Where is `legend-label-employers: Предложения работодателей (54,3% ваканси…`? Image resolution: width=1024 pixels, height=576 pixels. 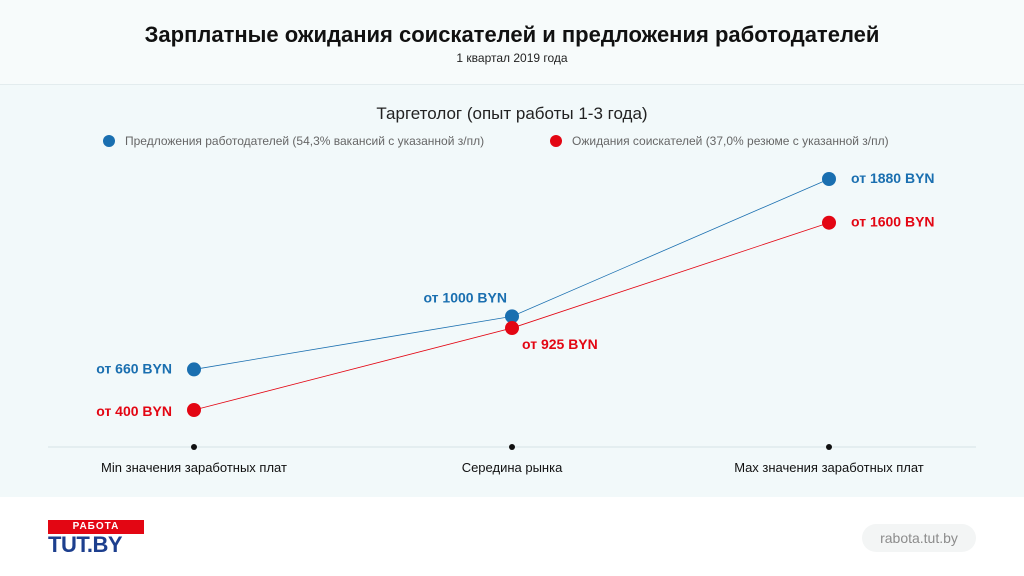 legend-label-employers: Предложения работодателей (54,3% ваканси… is located at coordinates (305, 141).